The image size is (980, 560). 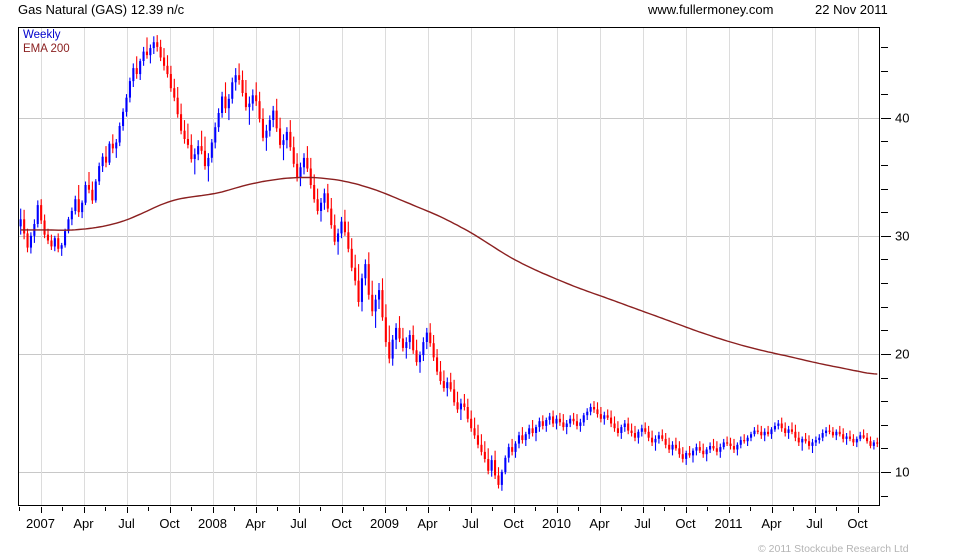 I want to click on website-label: www.fullermoney.com, so click(x=711, y=9).